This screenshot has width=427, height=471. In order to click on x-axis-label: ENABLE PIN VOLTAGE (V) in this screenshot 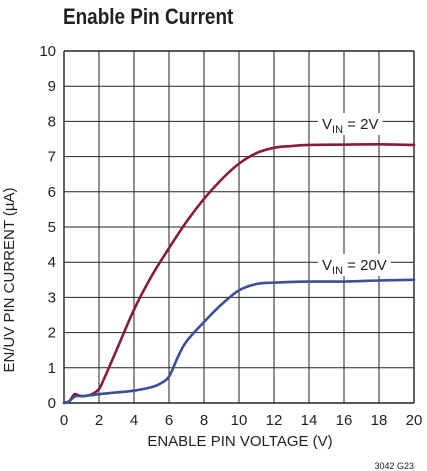, I will do `click(239, 441)`.